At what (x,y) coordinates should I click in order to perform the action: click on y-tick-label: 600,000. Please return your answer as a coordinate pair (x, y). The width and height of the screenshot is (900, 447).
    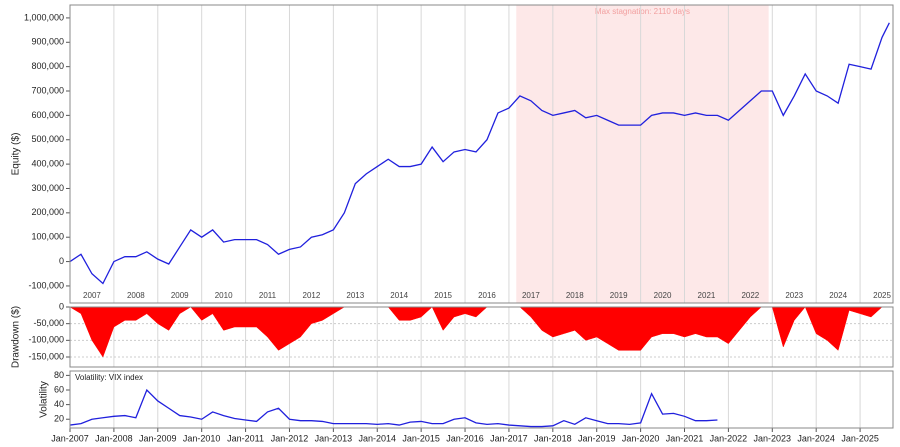
    Looking at the image, I should click on (47, 115).